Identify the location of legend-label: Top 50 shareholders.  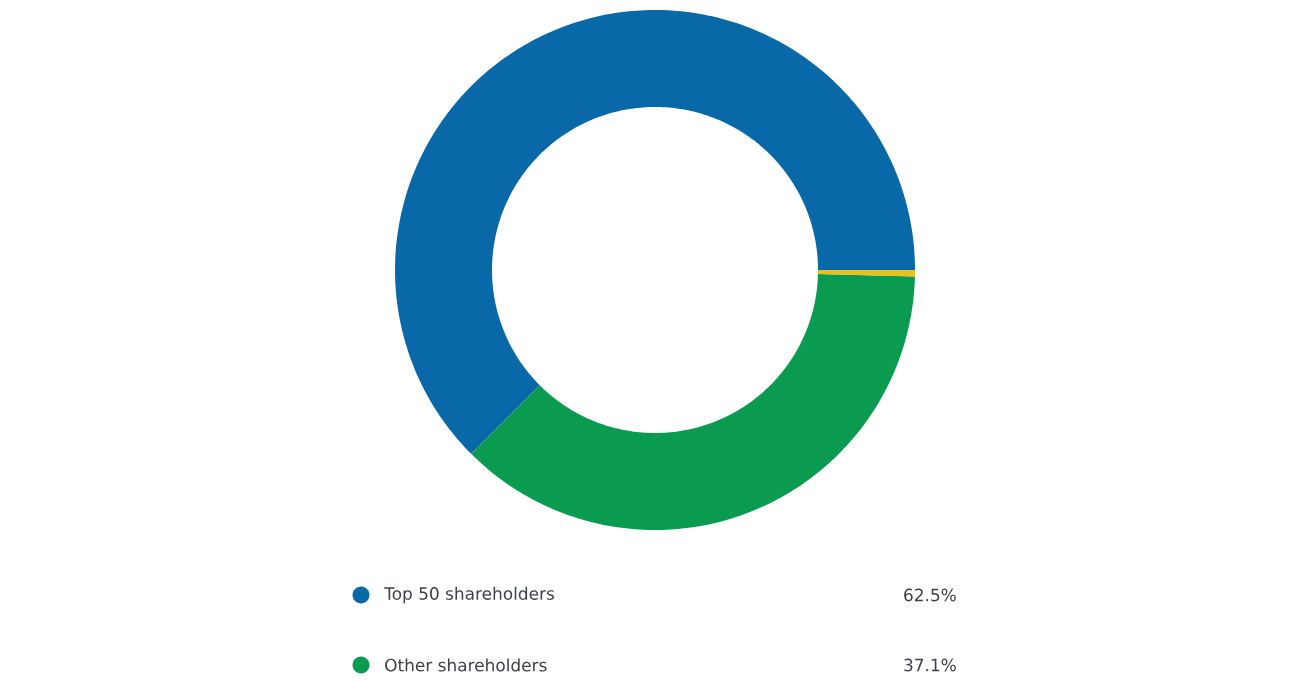
(469, 595).